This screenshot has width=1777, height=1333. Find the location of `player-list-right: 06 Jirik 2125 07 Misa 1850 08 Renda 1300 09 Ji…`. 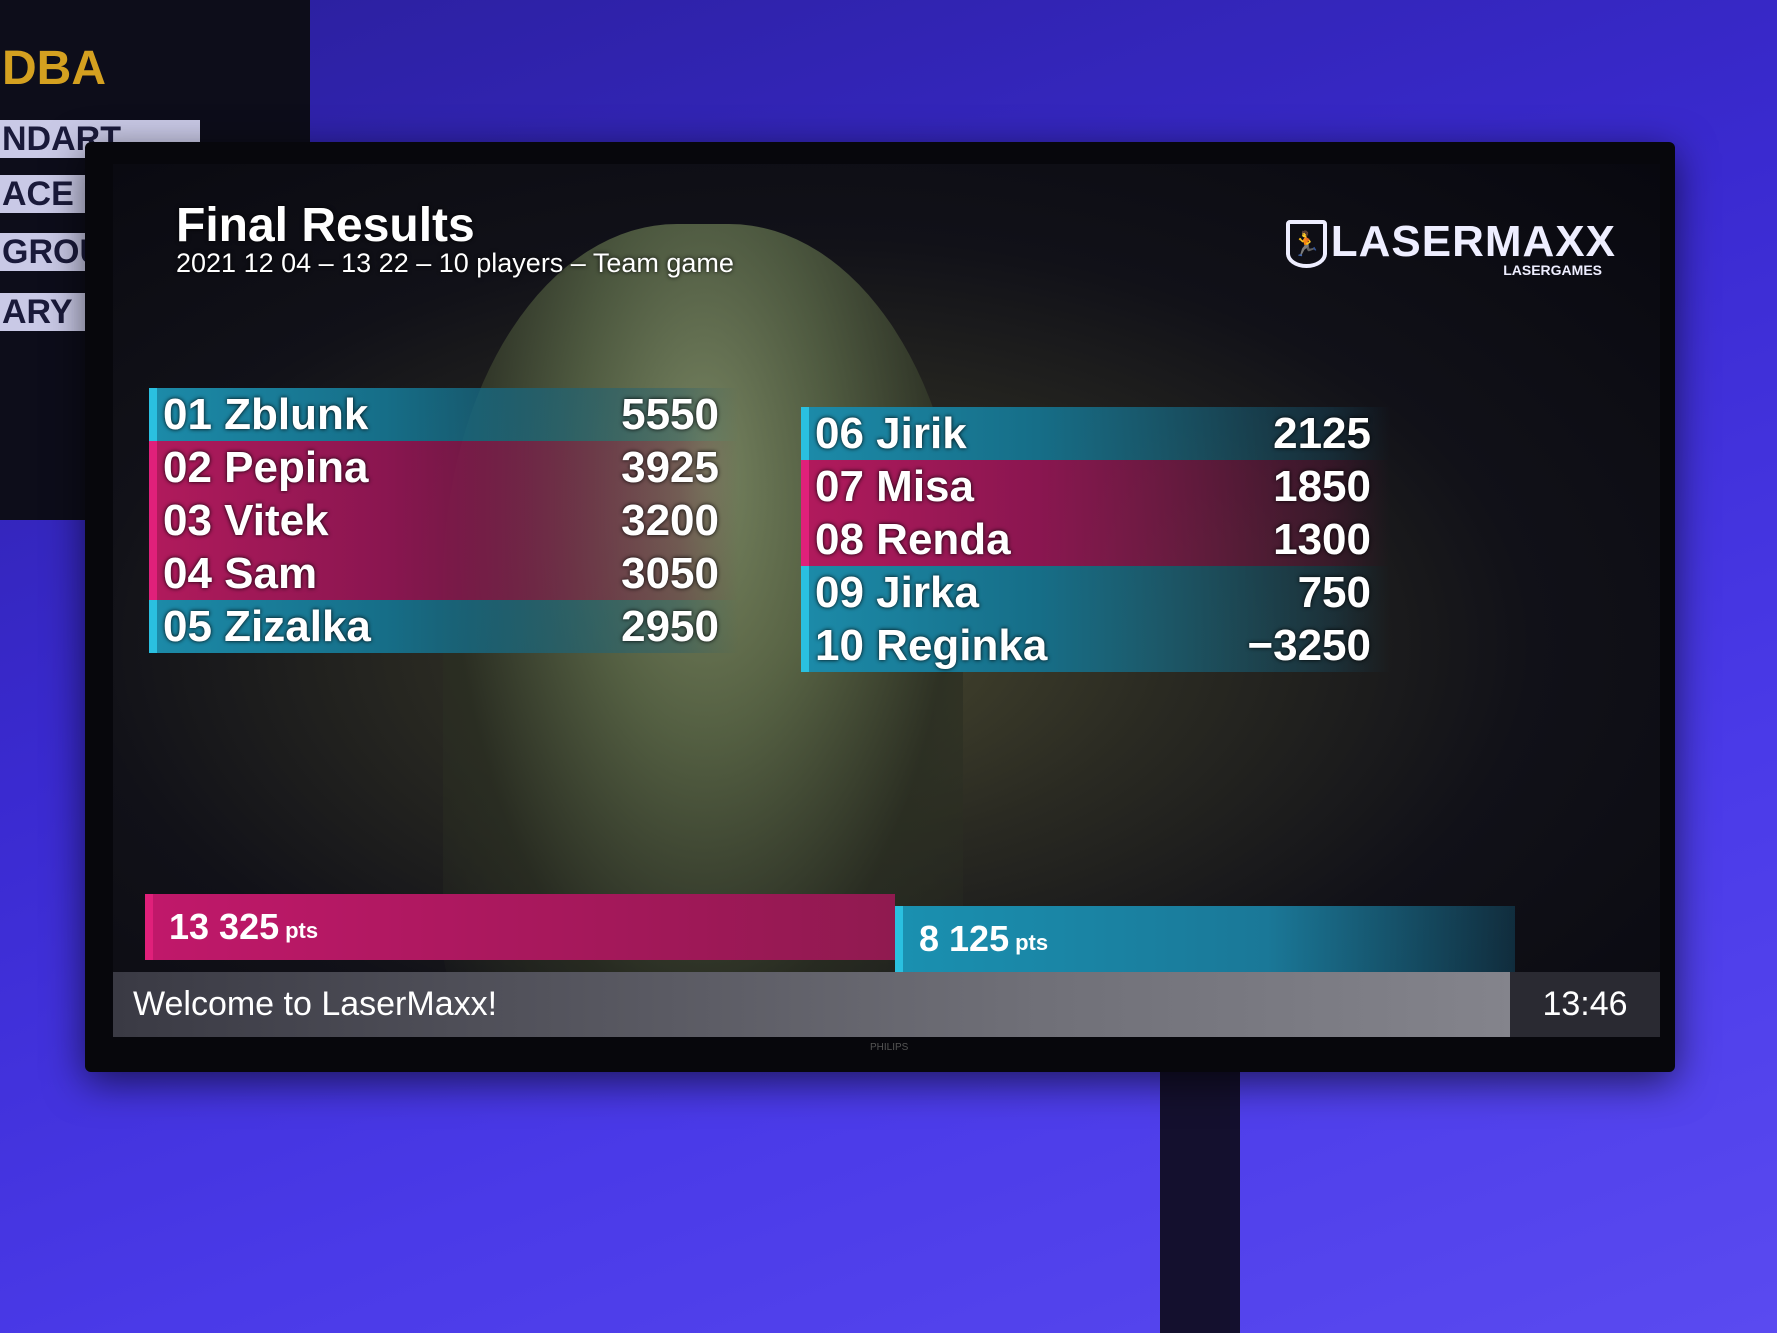

player-list-right: 06 Jirik 2125 07 Misa 1850 08 Renda 1300 09 Ji… is located at coordinates (1096, 539).